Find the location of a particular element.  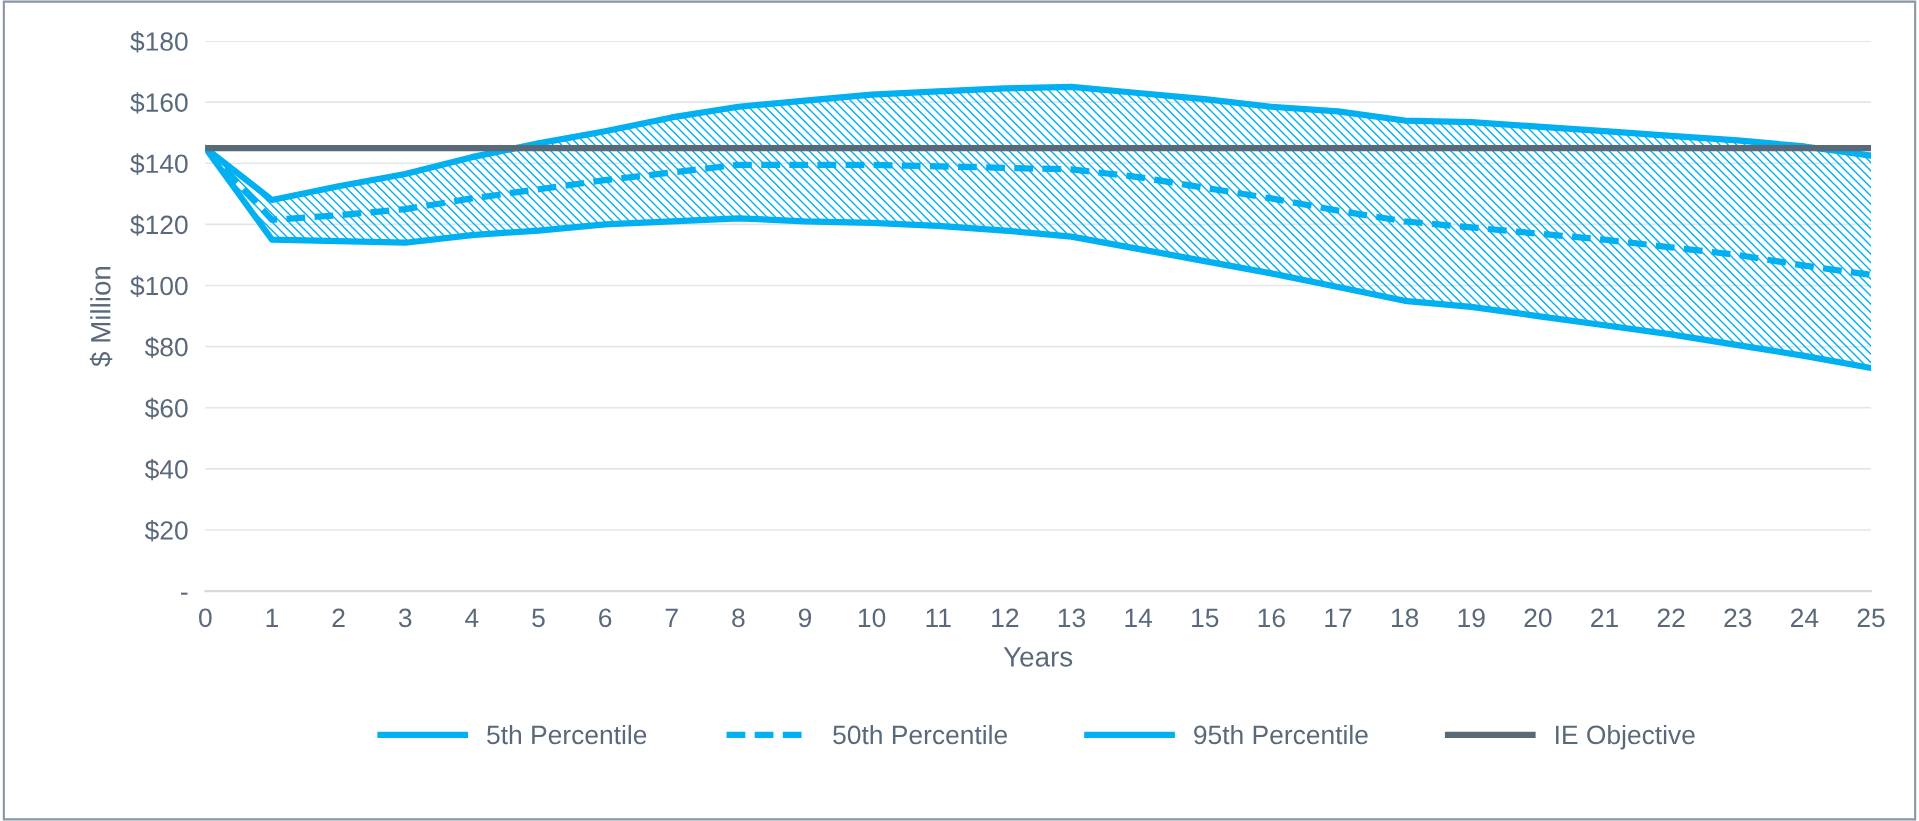

x-tick-label: 17 is located at coordinates (1338, 617).